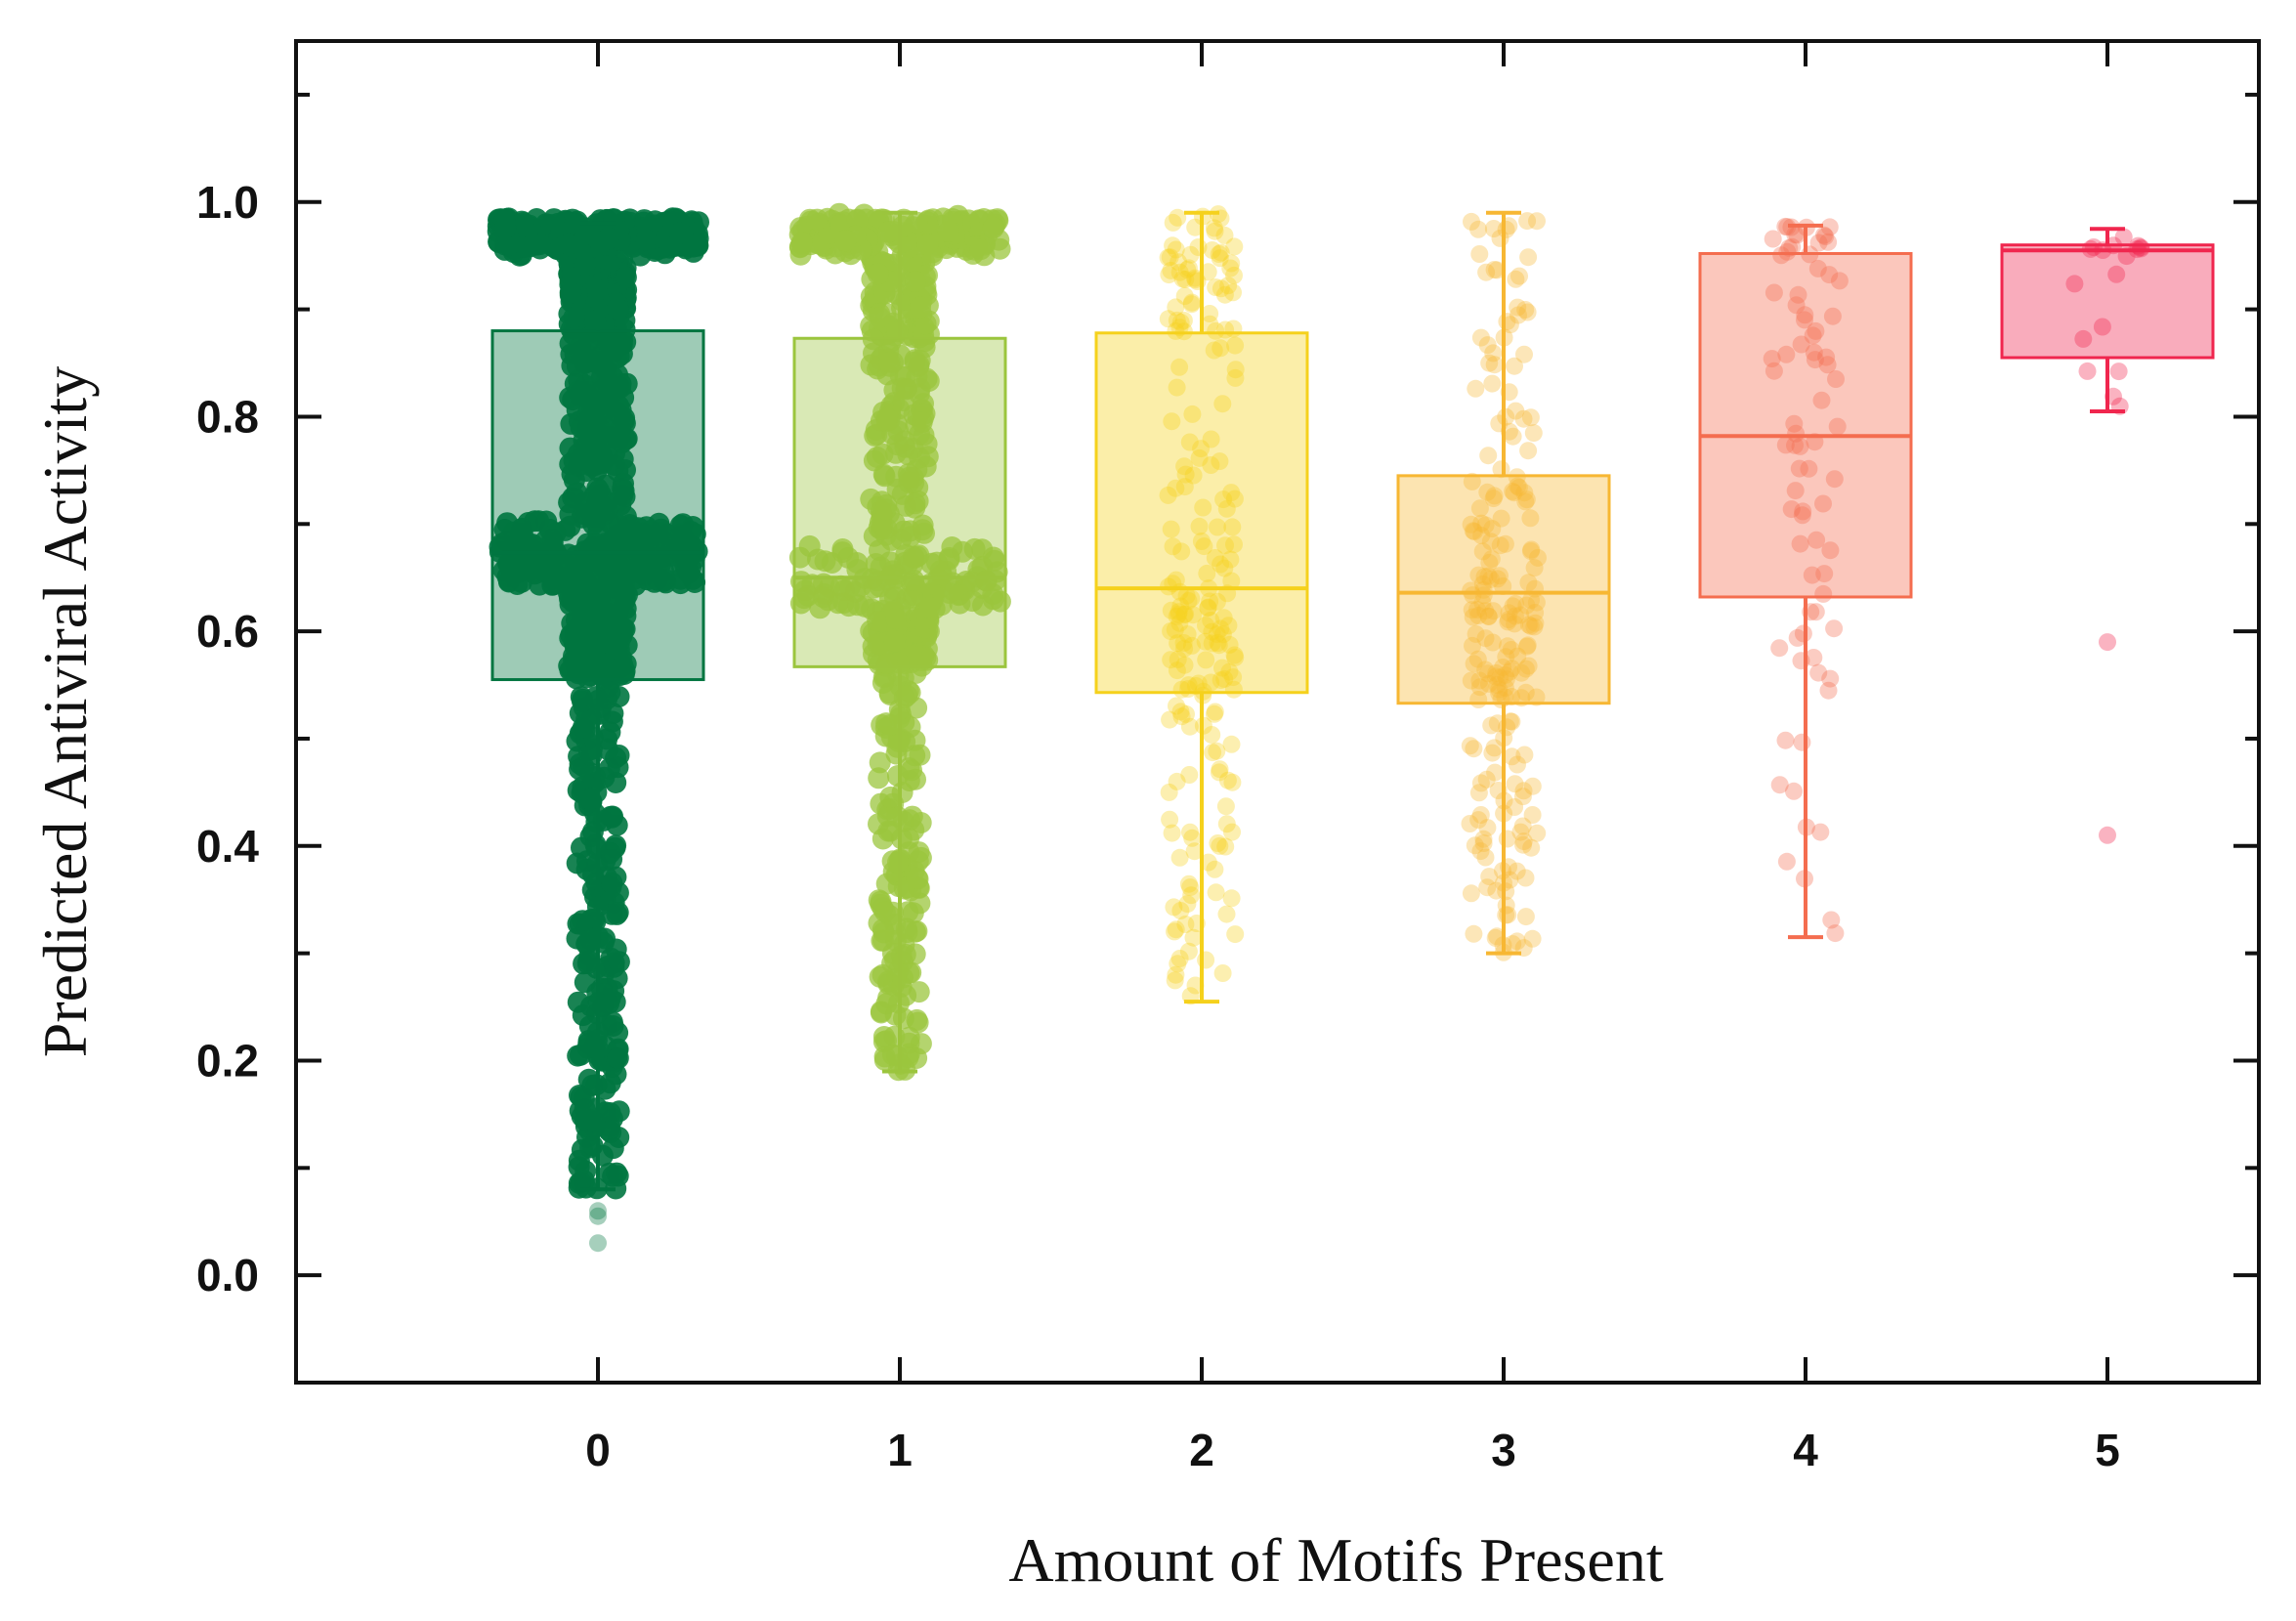  What do you see at coordinates (1201, 513) in the screenshot?
I see `box-iqr` at bounding box center [1201, 513].